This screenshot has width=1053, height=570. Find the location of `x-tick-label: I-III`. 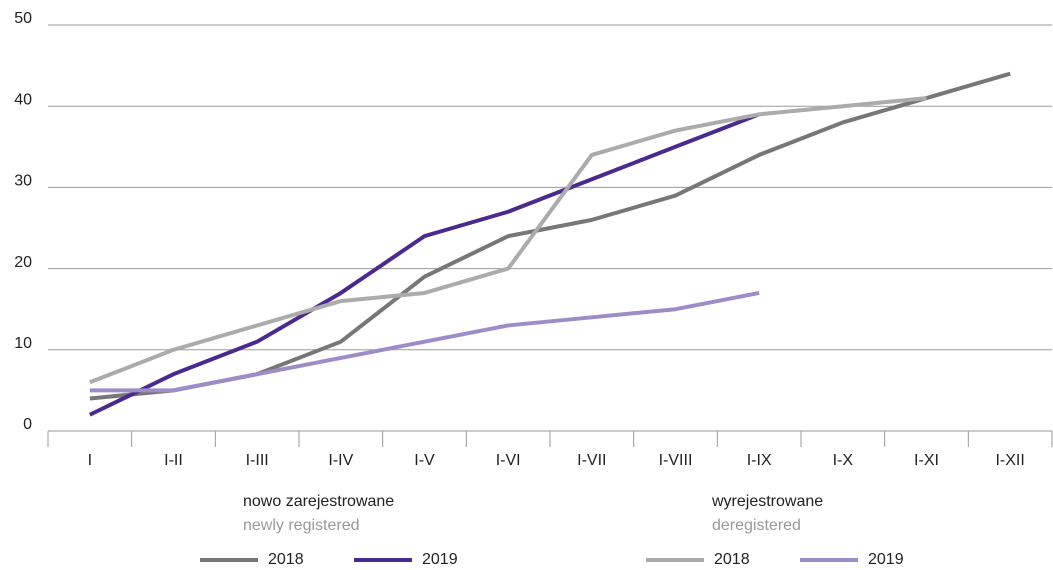

x-tick-label: I-III is located at coordinates (257, 460).